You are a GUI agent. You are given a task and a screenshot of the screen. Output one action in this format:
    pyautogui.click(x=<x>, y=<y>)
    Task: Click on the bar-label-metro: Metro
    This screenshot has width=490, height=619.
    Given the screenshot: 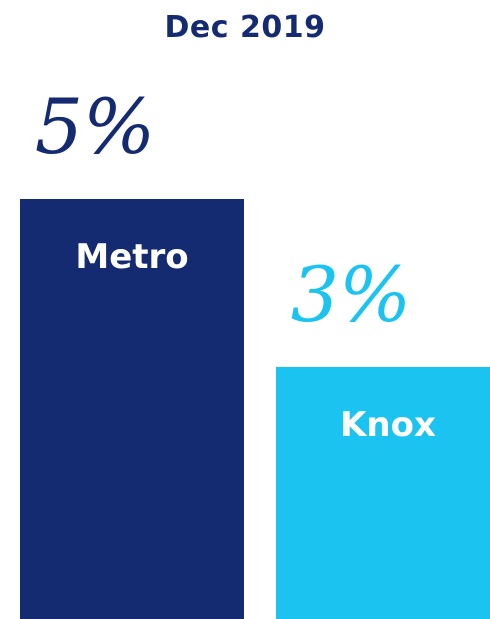 What is the action you would take?
    pyautogui.click(x=132, y=257)
    